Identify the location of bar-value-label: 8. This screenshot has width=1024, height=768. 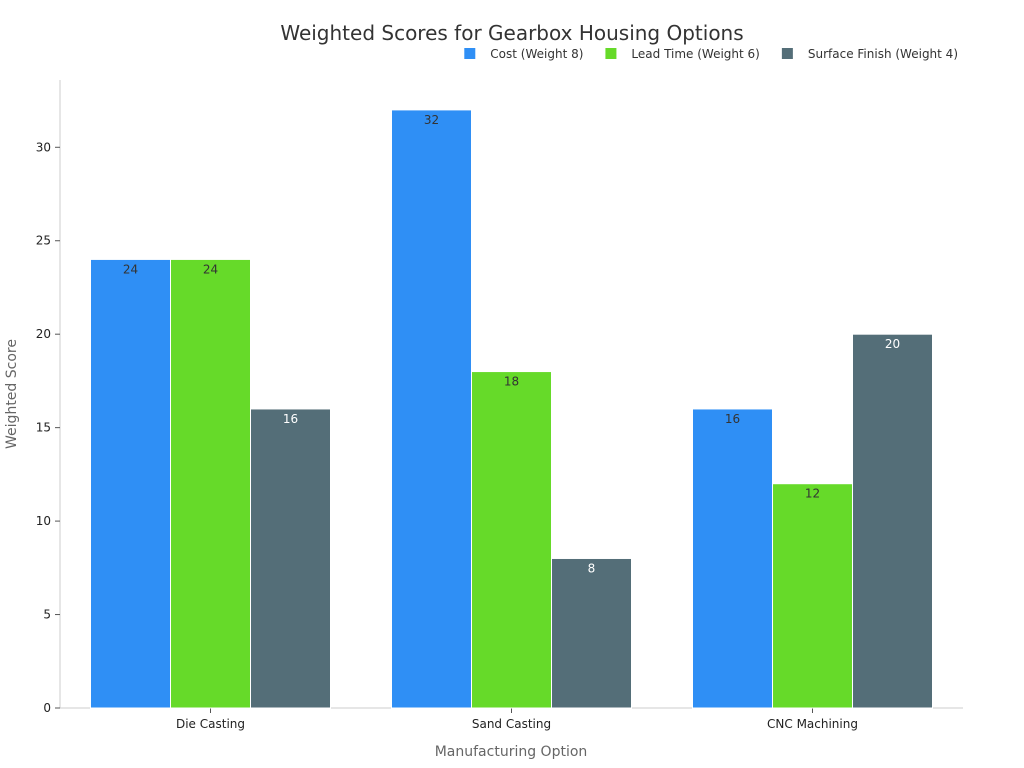
(592, 568).